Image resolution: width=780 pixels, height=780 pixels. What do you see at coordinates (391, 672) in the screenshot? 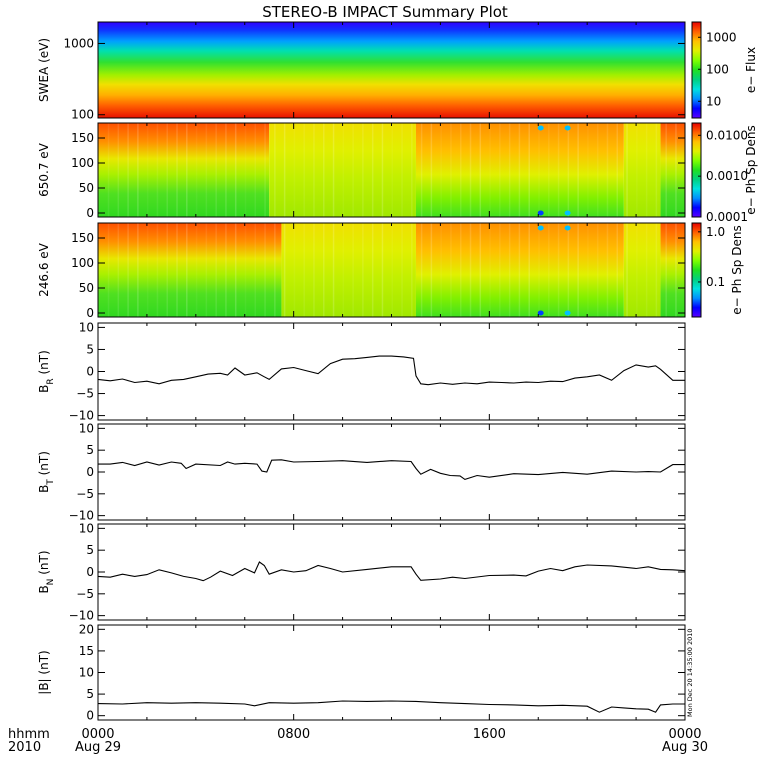
I see `bmag-frame` at bounding box center [391, 672].